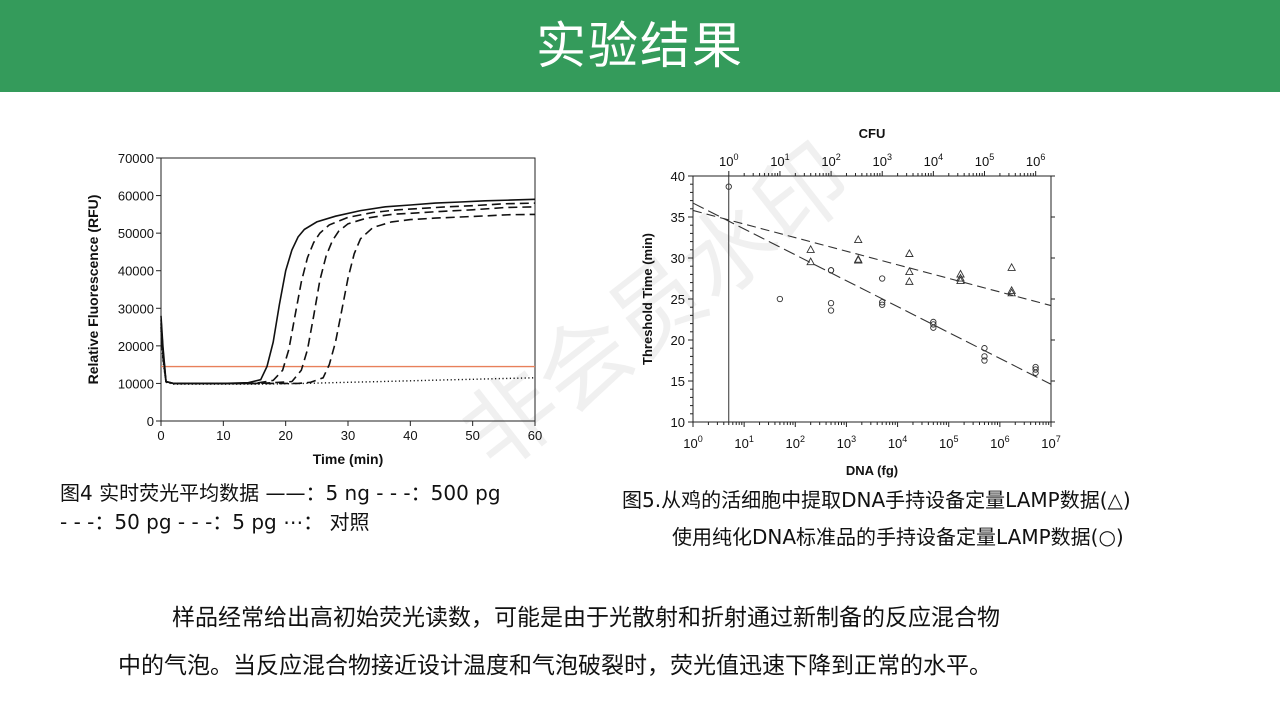 The width and height of the screenshot is (1280, 720). I want to click on top-tick-label: 10⁵, so click(984, 160).